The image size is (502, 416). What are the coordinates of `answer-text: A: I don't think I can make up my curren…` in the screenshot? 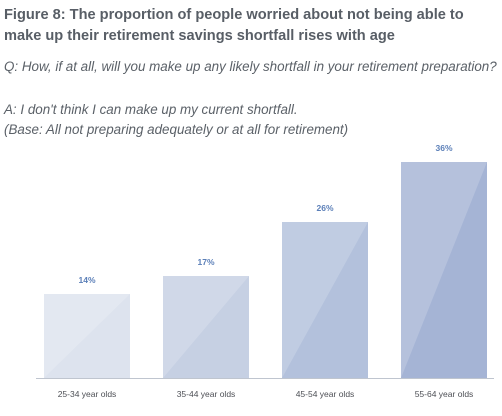 It's located at (151, 109).